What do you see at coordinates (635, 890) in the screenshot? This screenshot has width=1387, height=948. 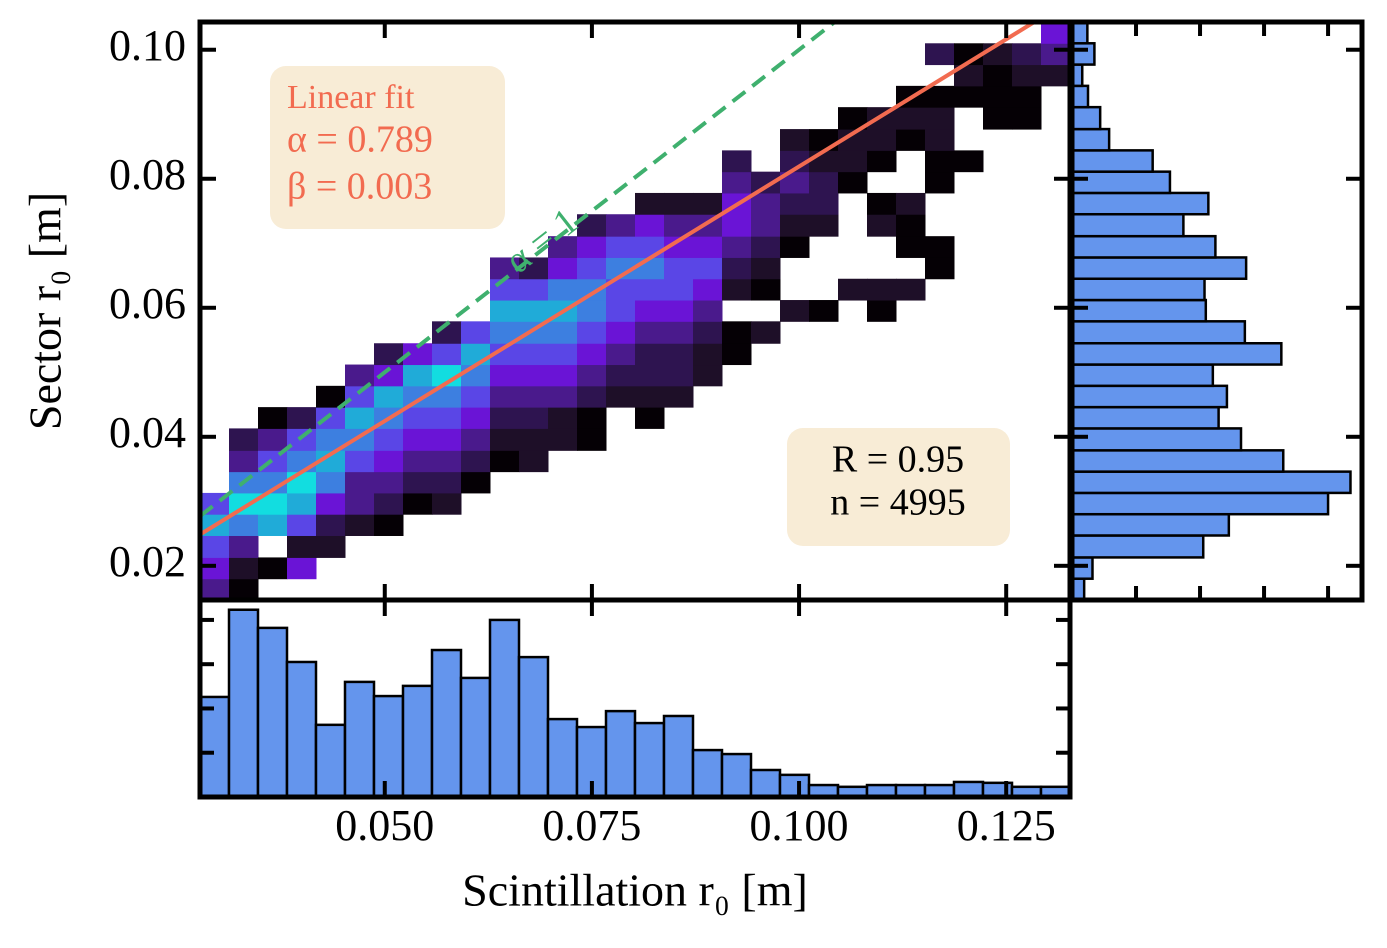 I see `x-axis-label: Scintillation r₀ [m]` at bounding box center [635, 890].